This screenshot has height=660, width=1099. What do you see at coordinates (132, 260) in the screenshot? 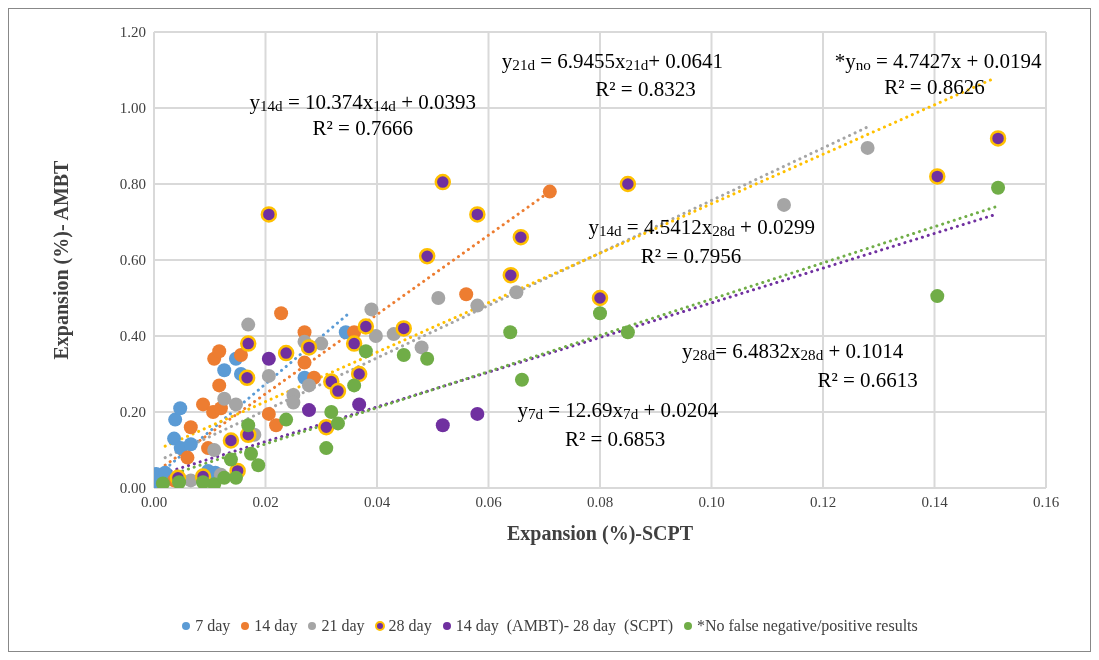
I see `y-tick-label: 0.60` at bounding box center [132, 260].